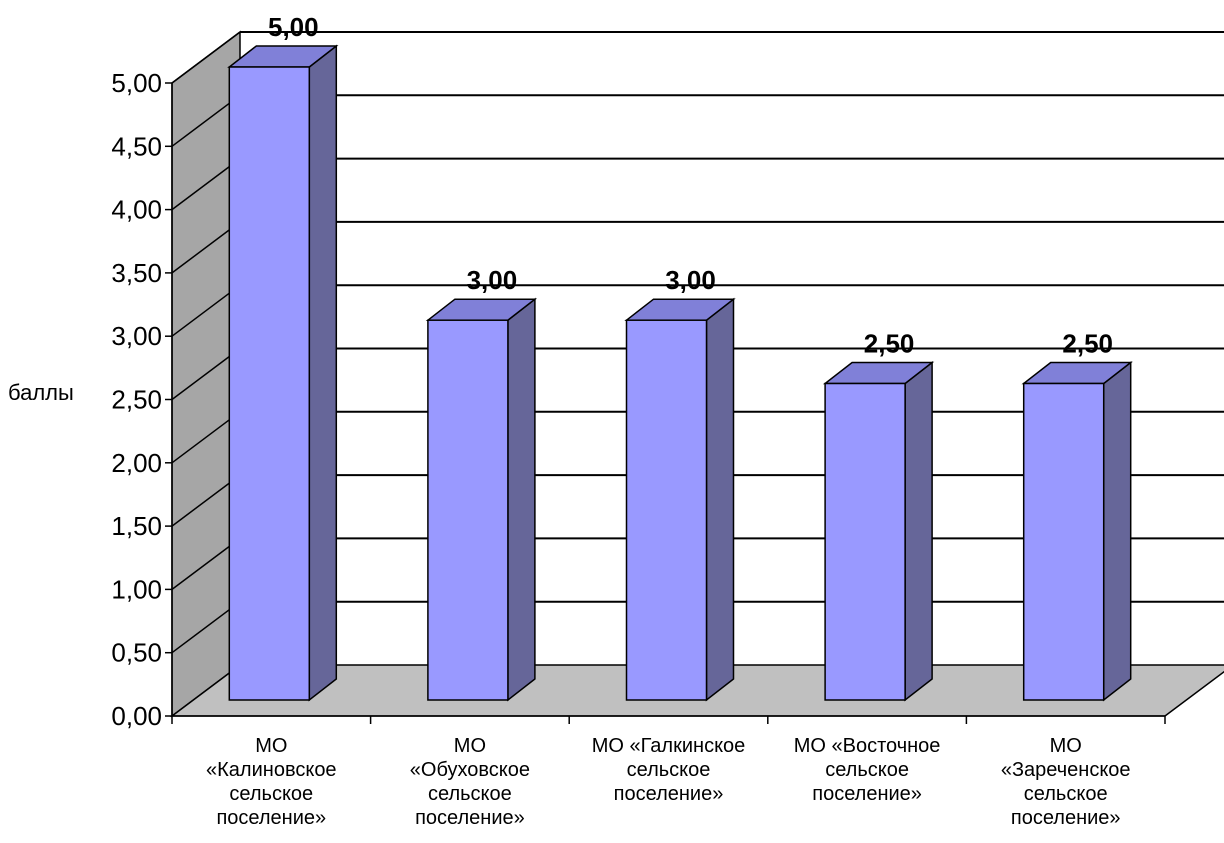 The image size is (1224, 843). Describe the element at coordinates (136, 273) in the screenshot. I see `y-tick-label: 3,50` at that location.